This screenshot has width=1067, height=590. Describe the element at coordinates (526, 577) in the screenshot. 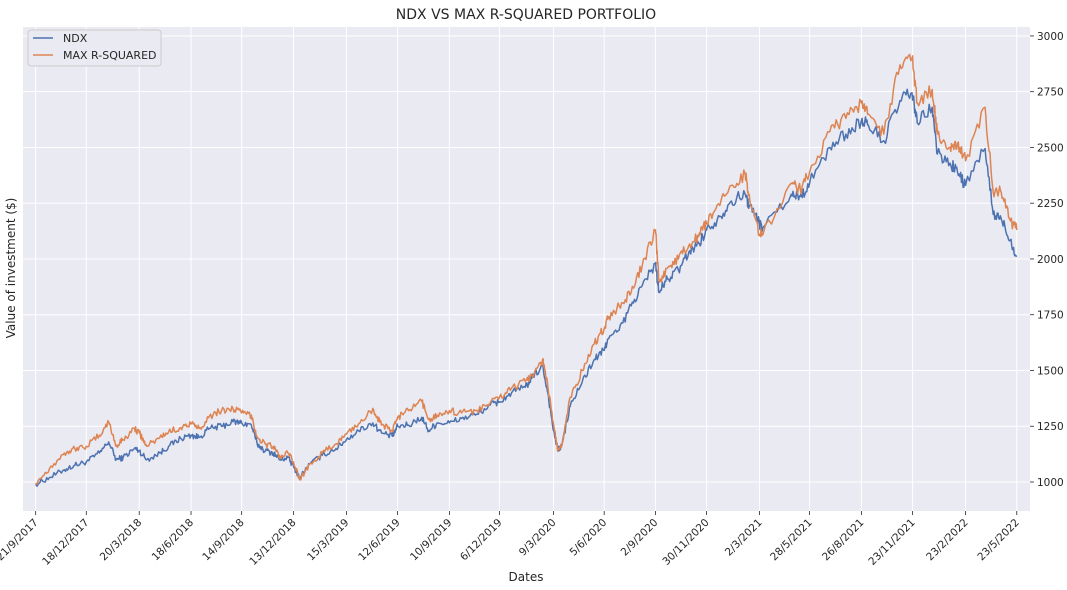

I see `x-axis-label: Dates` at that location.